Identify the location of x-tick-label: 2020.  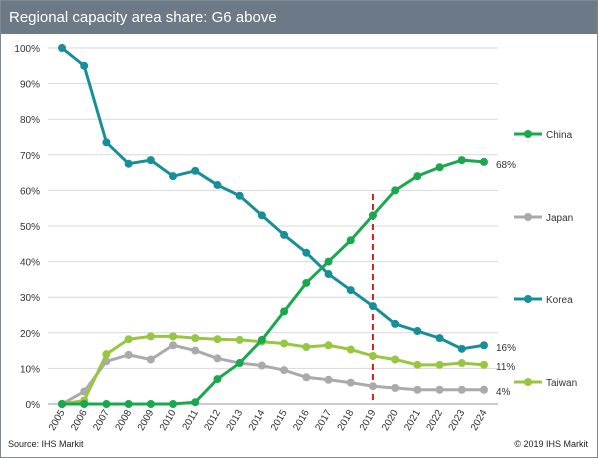
(390, 420).